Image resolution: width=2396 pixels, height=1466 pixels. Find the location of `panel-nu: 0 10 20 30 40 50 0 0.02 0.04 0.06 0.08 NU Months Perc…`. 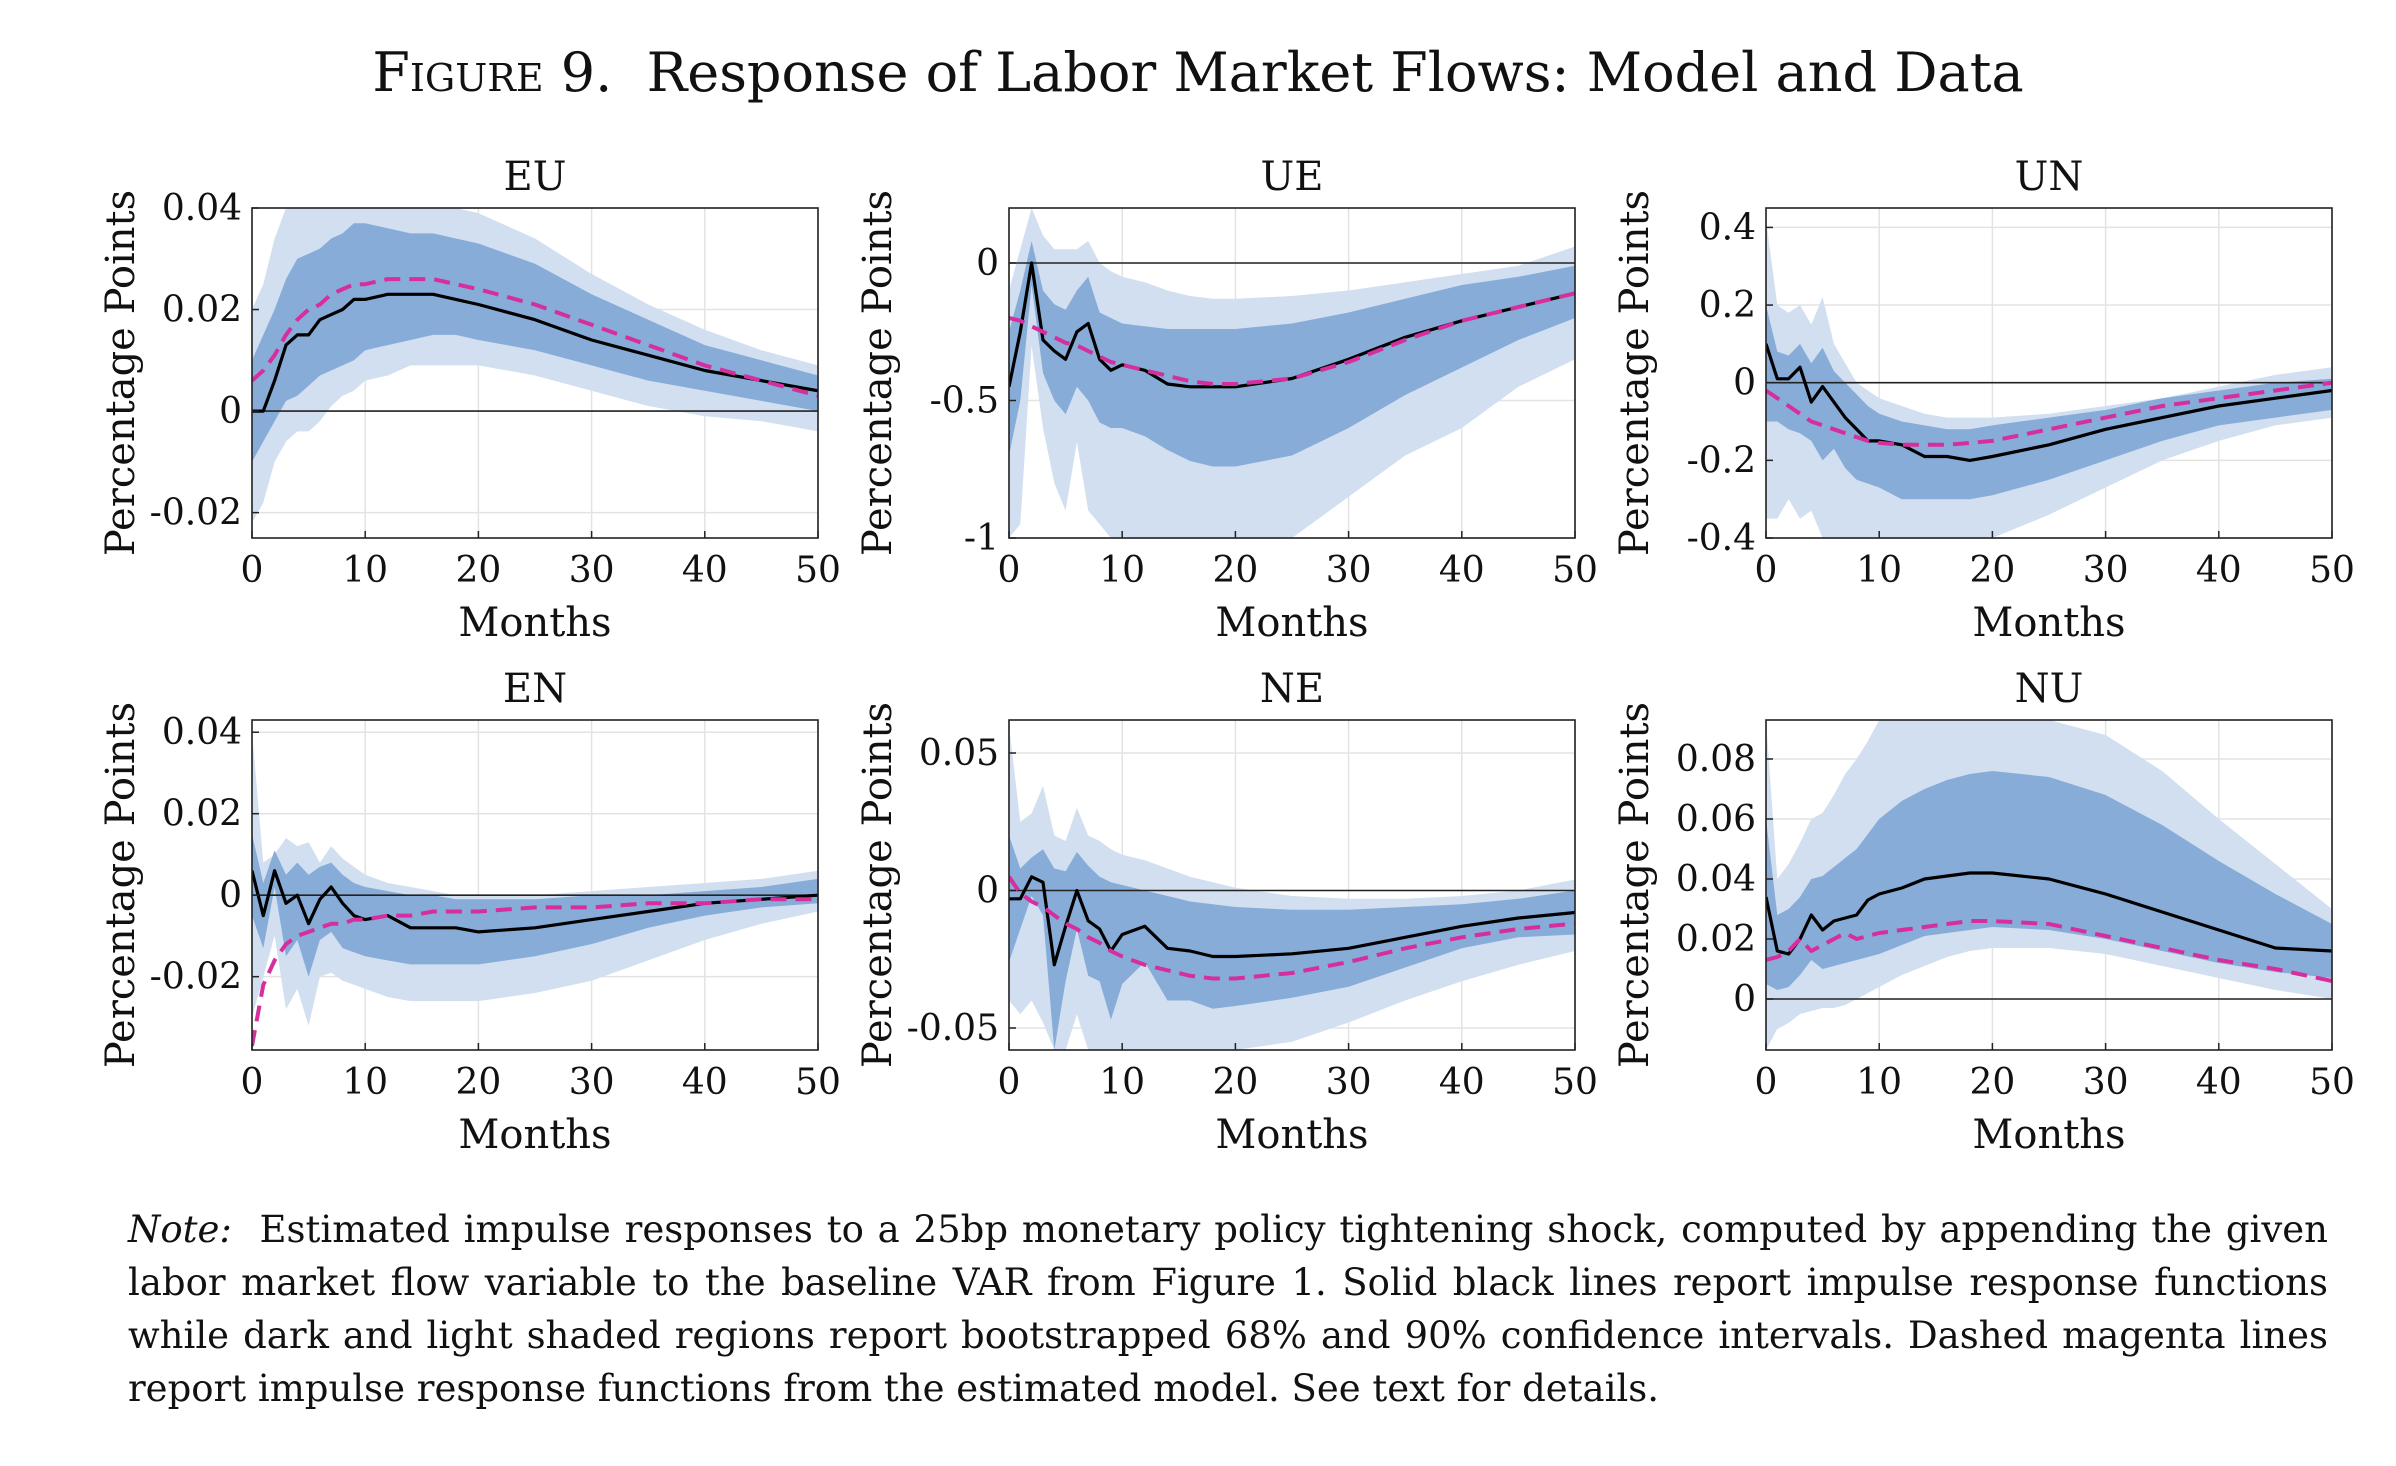

panel-nu: 0 10 20 30 40 50 0 0.02 0.04 0.06 0.08 NU Months Perc… is located at coordinates (1983, 912).